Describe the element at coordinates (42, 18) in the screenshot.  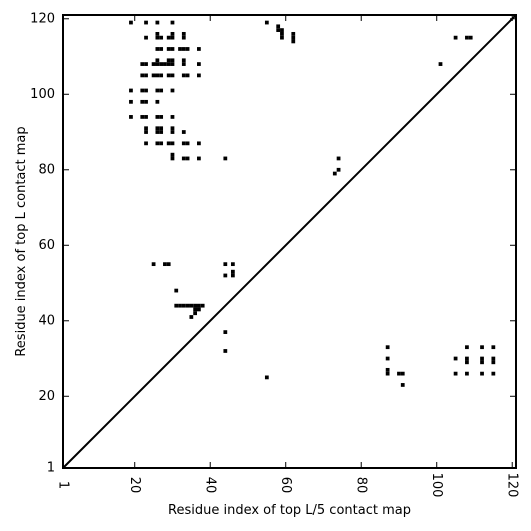
I see `y-tick-label: 120` at that location.